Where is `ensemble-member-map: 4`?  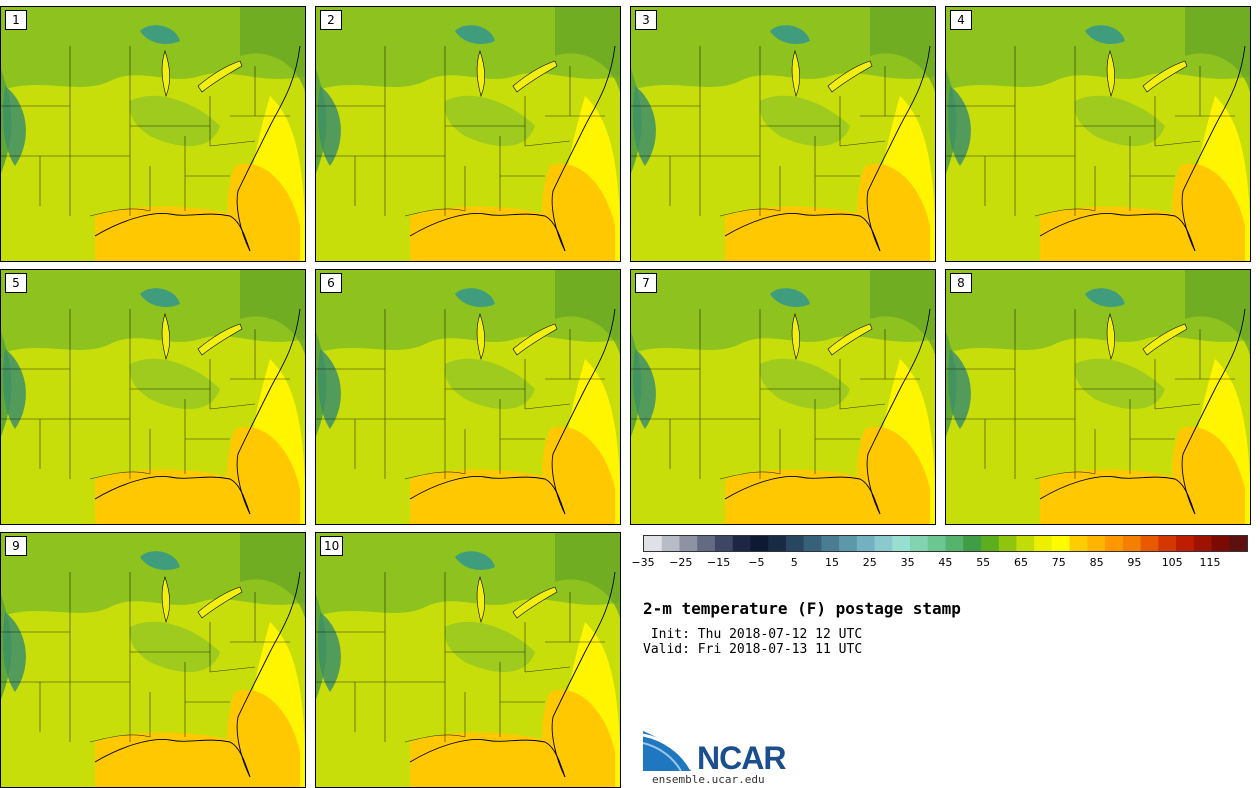
ensemble-member-map: 4 is located at coordinates (1098, 134).